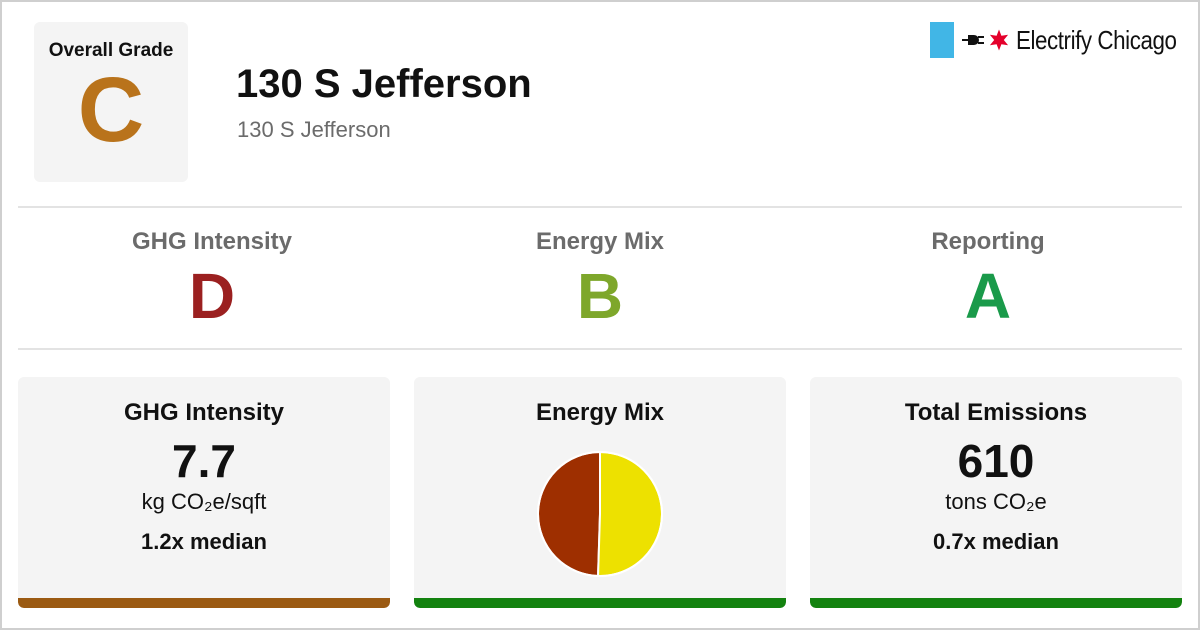  I want to click on energy-mix-bar, so click(600, 603).